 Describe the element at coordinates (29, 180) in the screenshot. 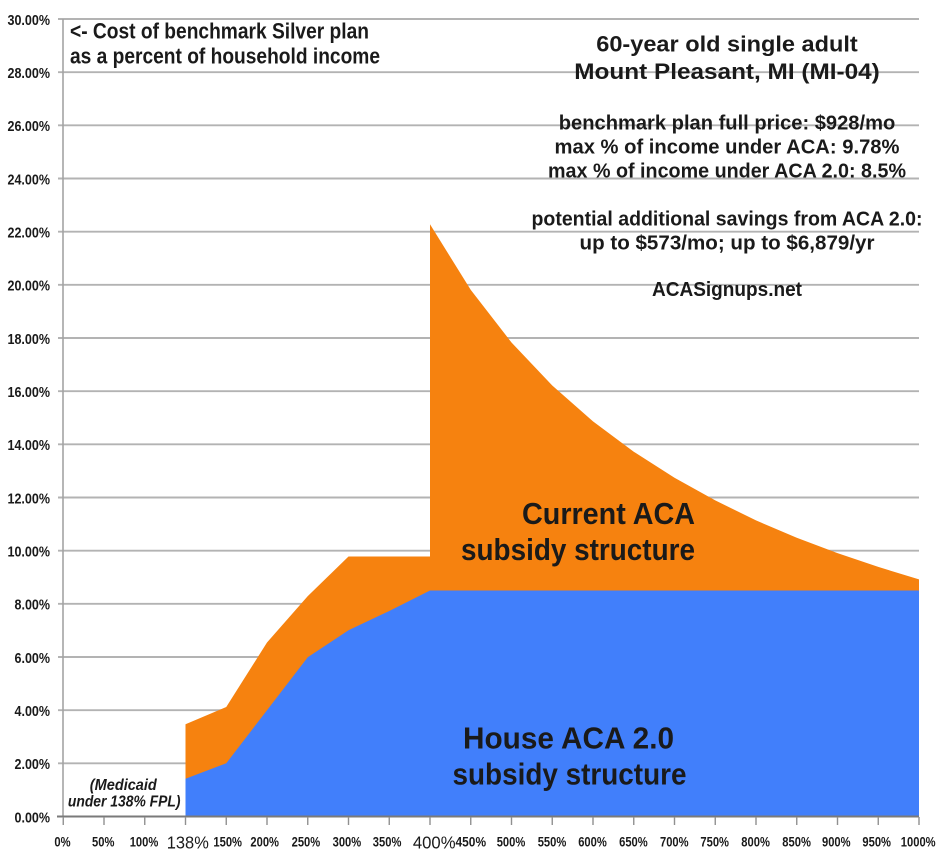

I see `svg-text: 24.00%` at that location.